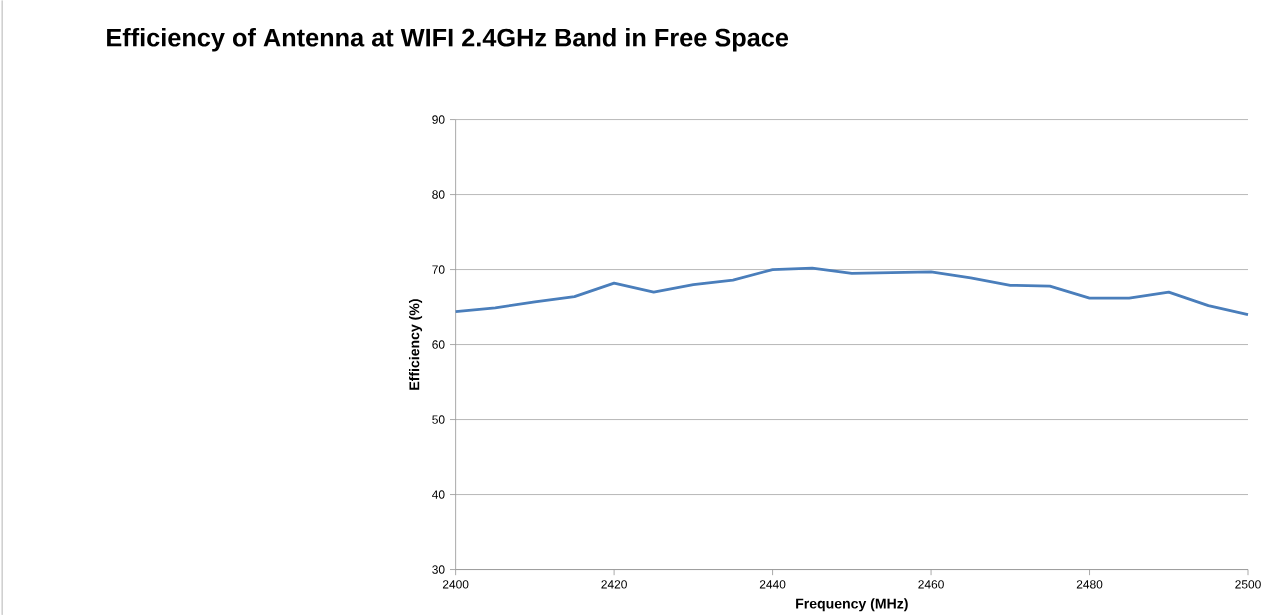  I want to click on y-tick-label: 30, so click(438, 569).